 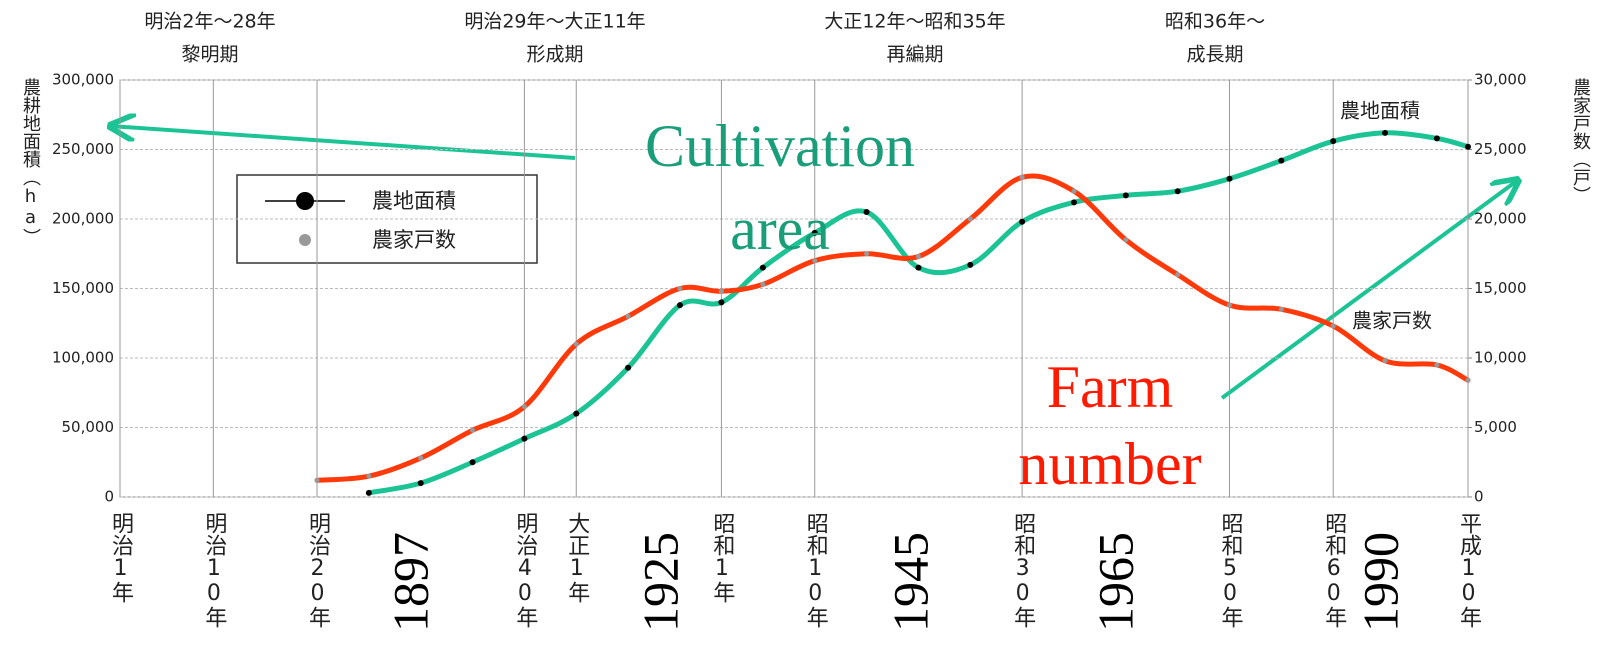 What do you see at coordinates (318, 570) in the screenshot?
I see `x-tick-label: 明治20年` at bounding box center [318, 570].